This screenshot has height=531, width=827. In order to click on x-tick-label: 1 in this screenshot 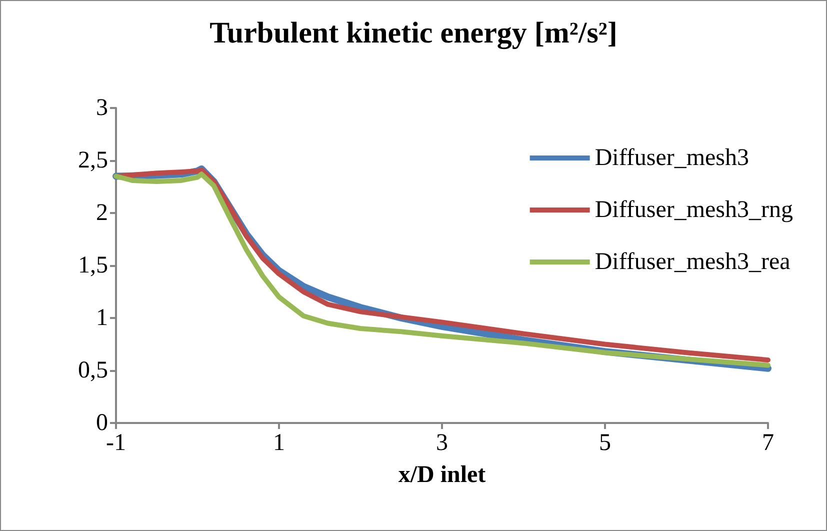, I will do `click(279, 443)`.